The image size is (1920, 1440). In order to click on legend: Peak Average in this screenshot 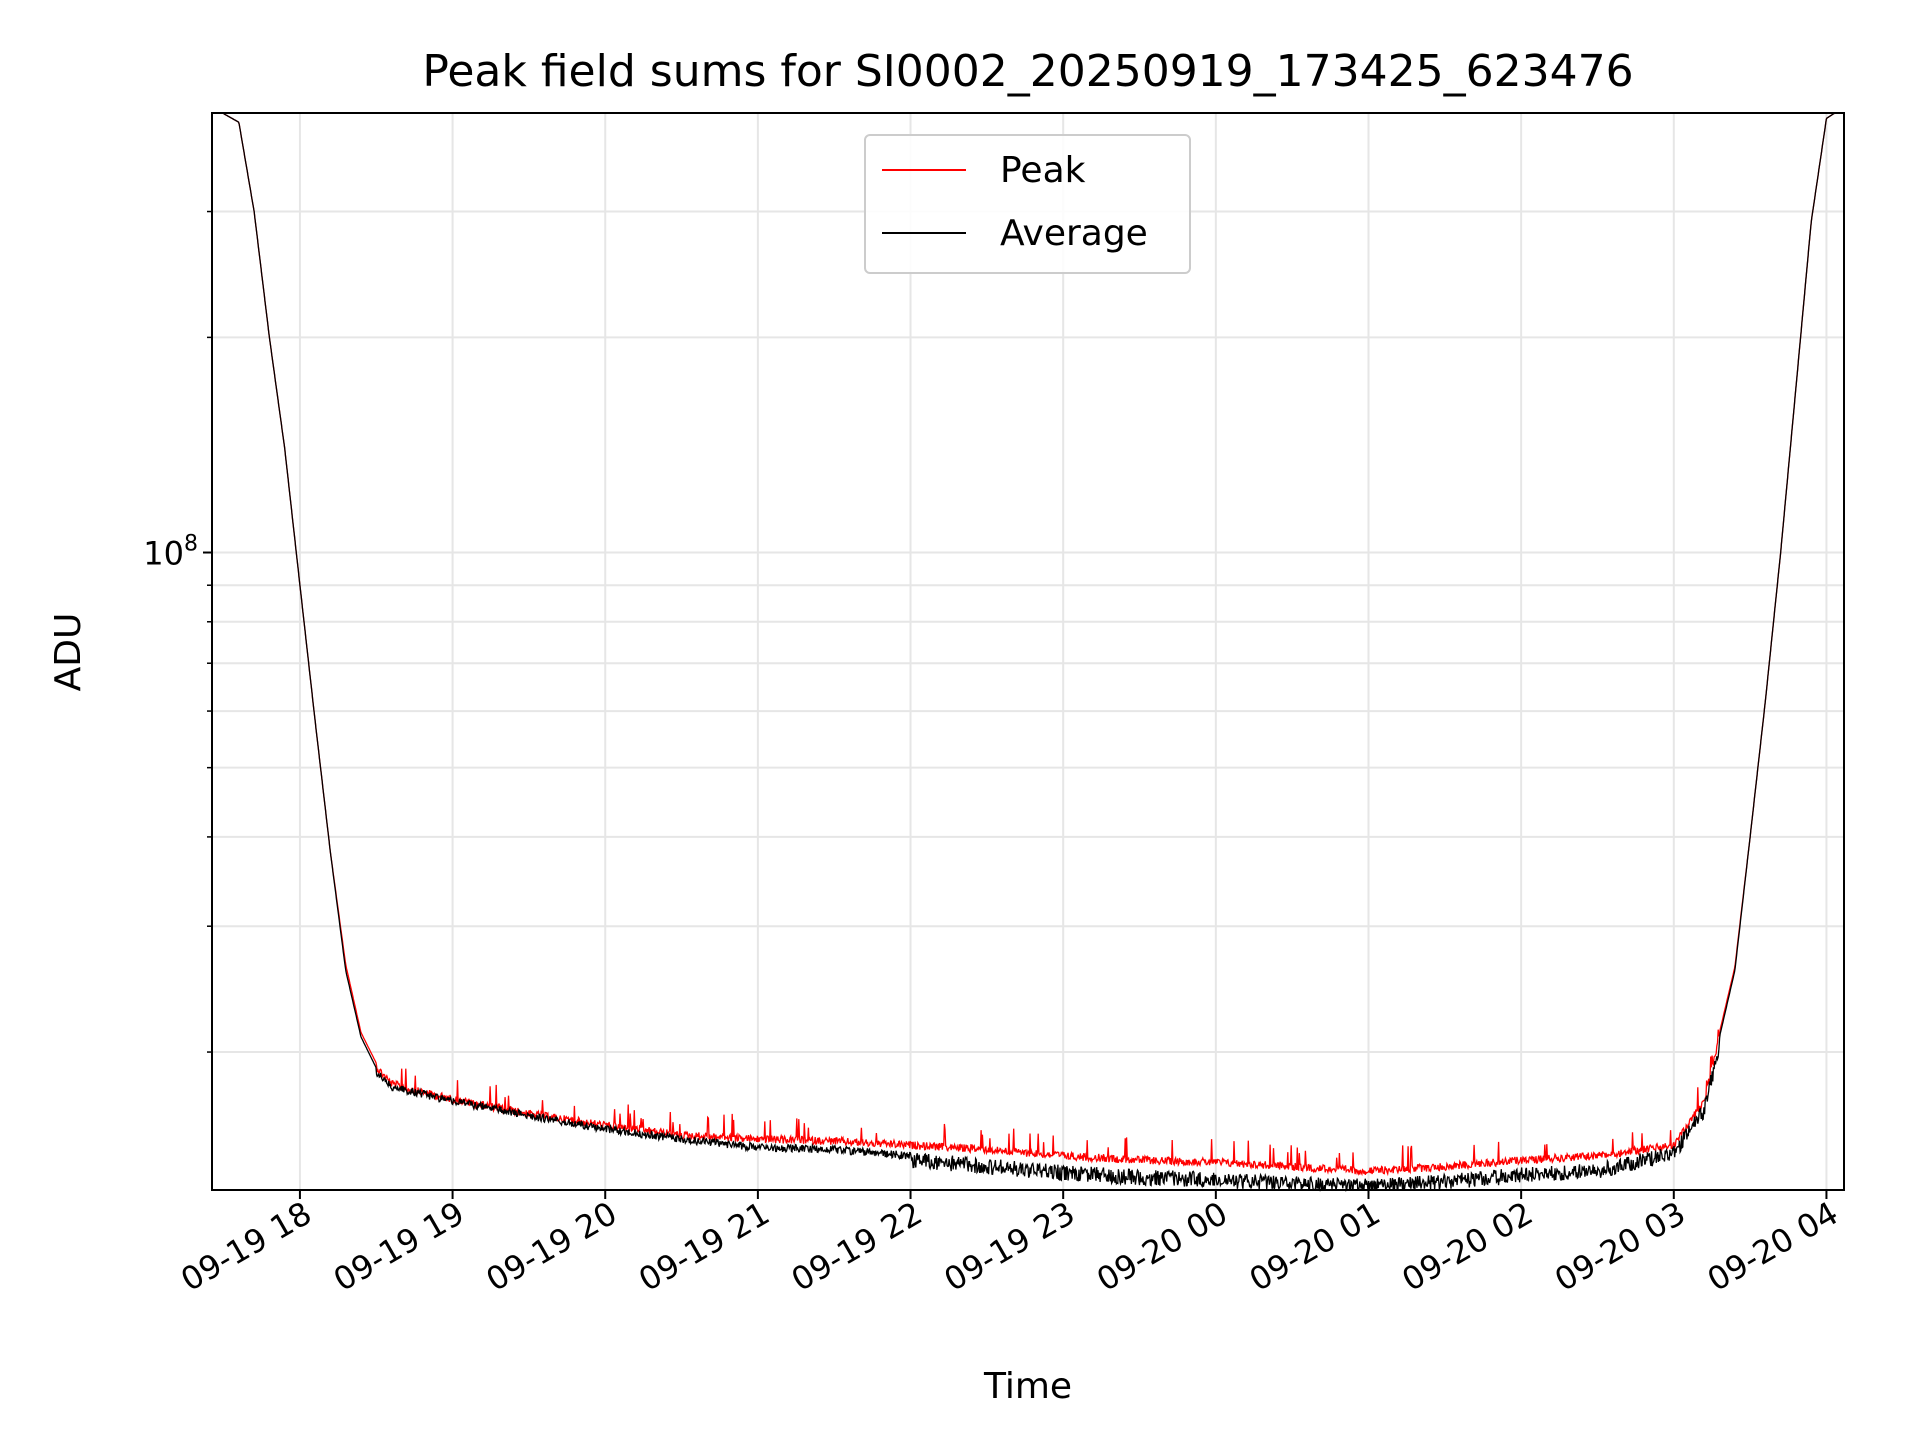, I will do `click(1027, 204)`.